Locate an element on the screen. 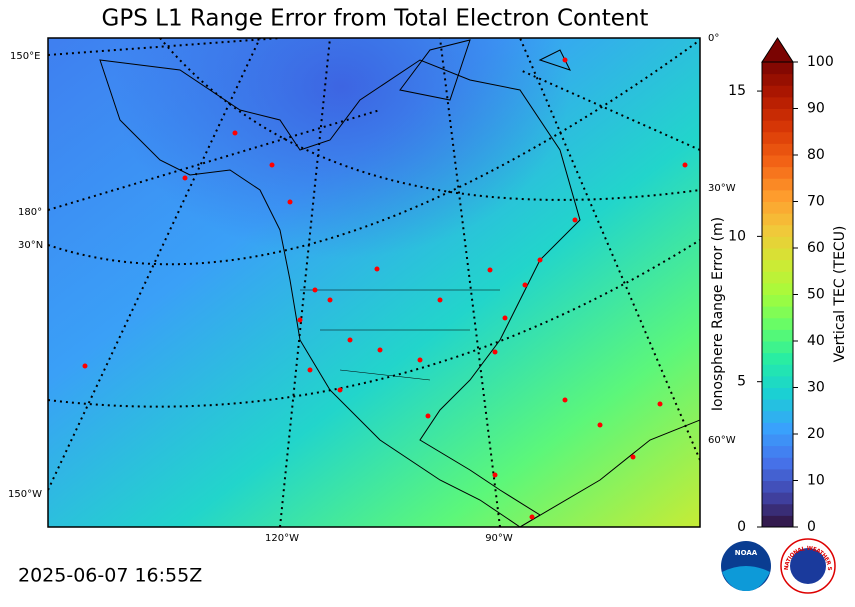 This screenshot has height=607, width=855. map-label: 0° is located at coordinates (713, 38).